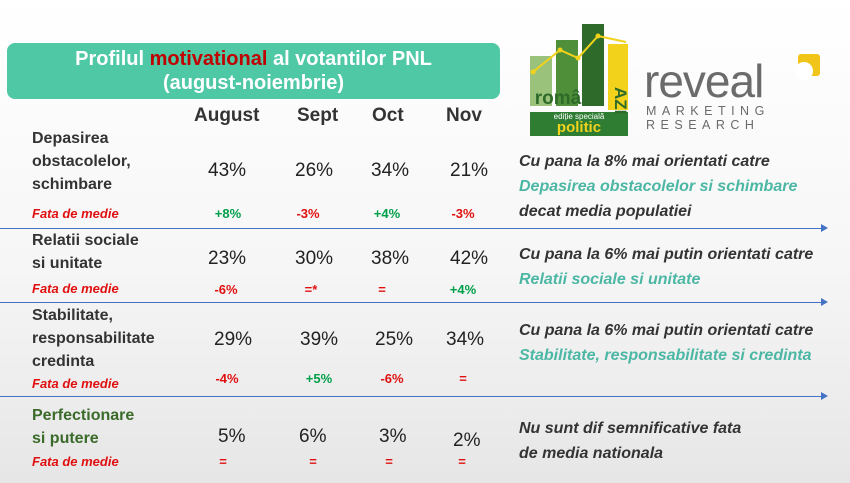  Describe the element at coordinates (579, 116) in the screenshot. I see `logo-edition-text: ediție specială` at that location.